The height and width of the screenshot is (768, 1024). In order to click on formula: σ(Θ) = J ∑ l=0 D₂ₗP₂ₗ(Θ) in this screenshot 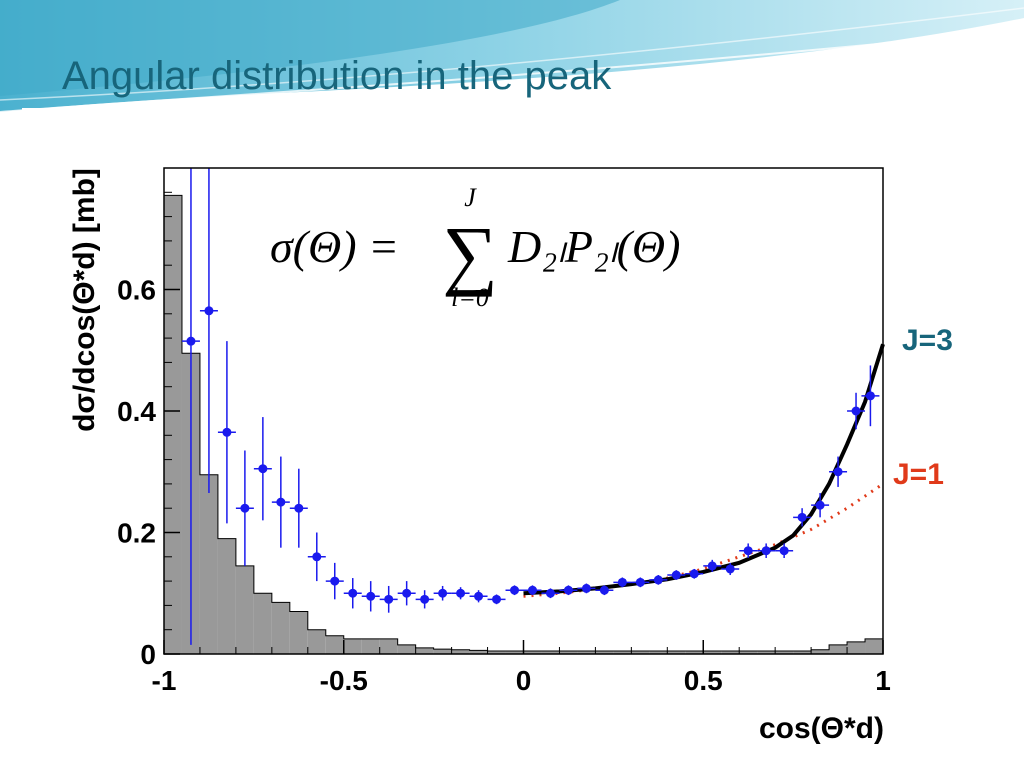, I will do `click(475, 247)`.